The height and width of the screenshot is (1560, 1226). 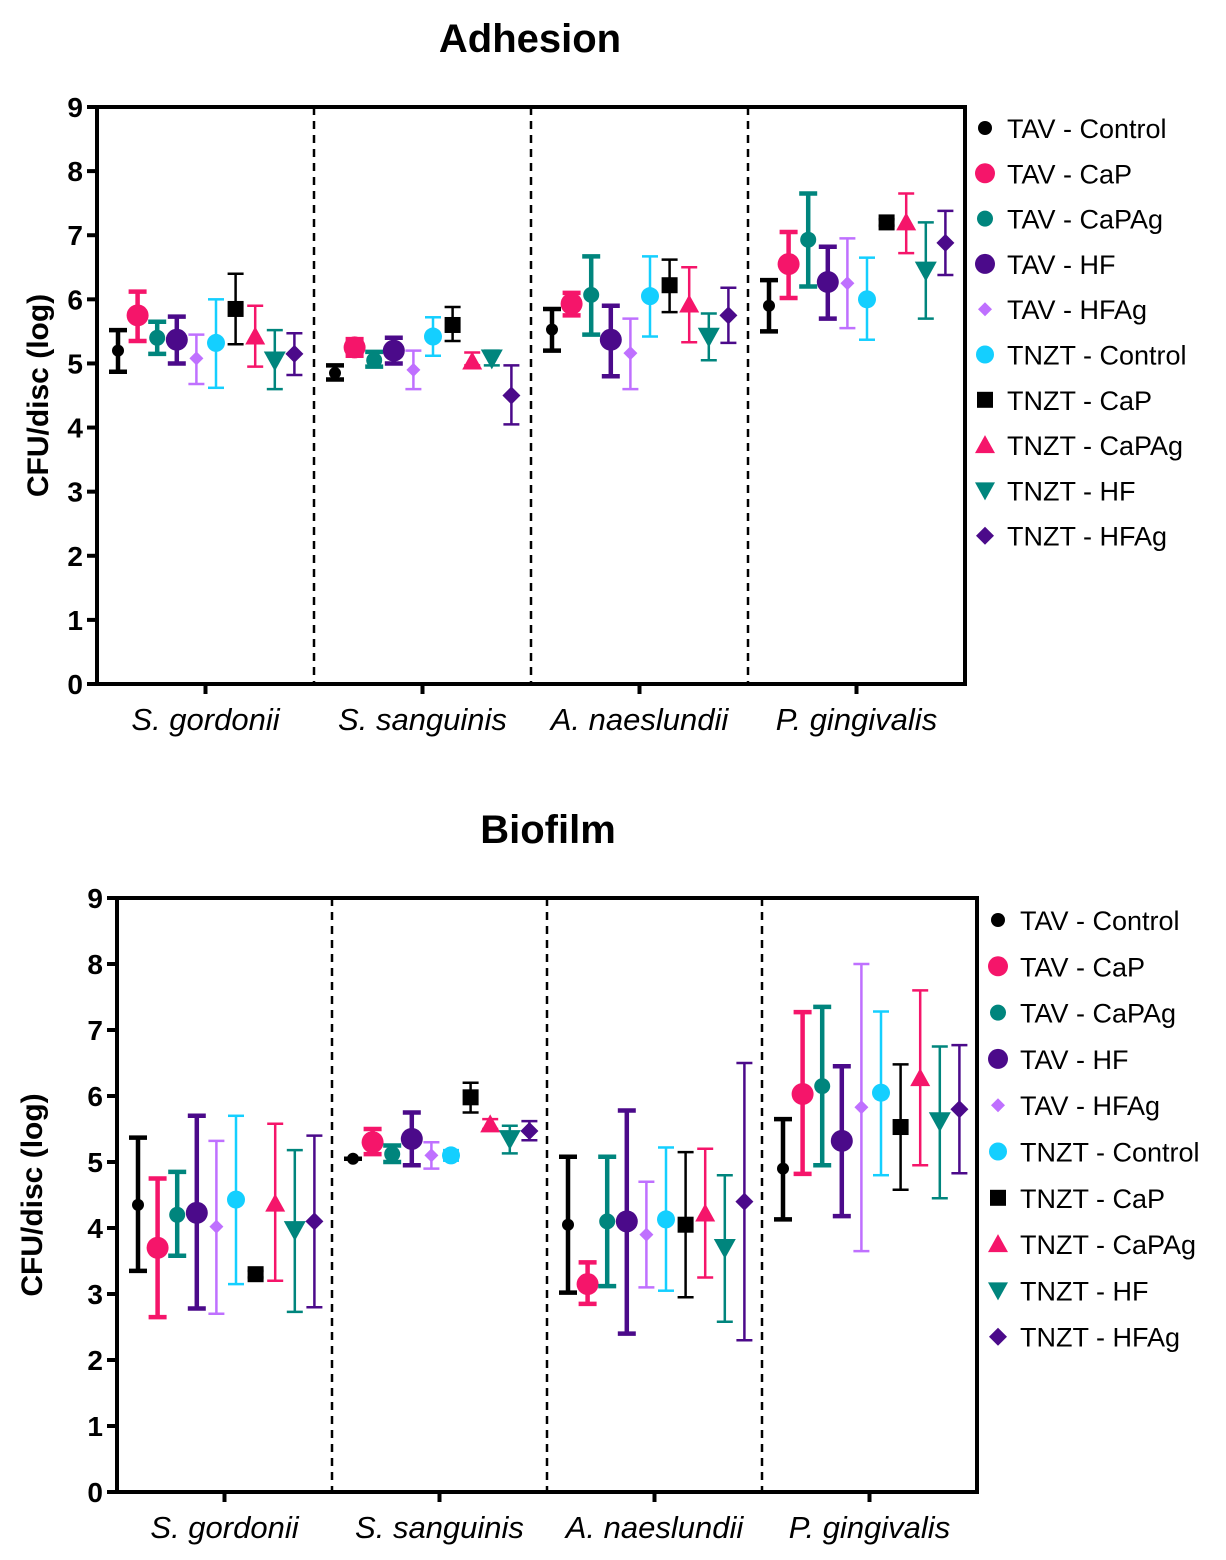 I want to click on legend-label: TNZT - Control, so click(x=1097, y=356).